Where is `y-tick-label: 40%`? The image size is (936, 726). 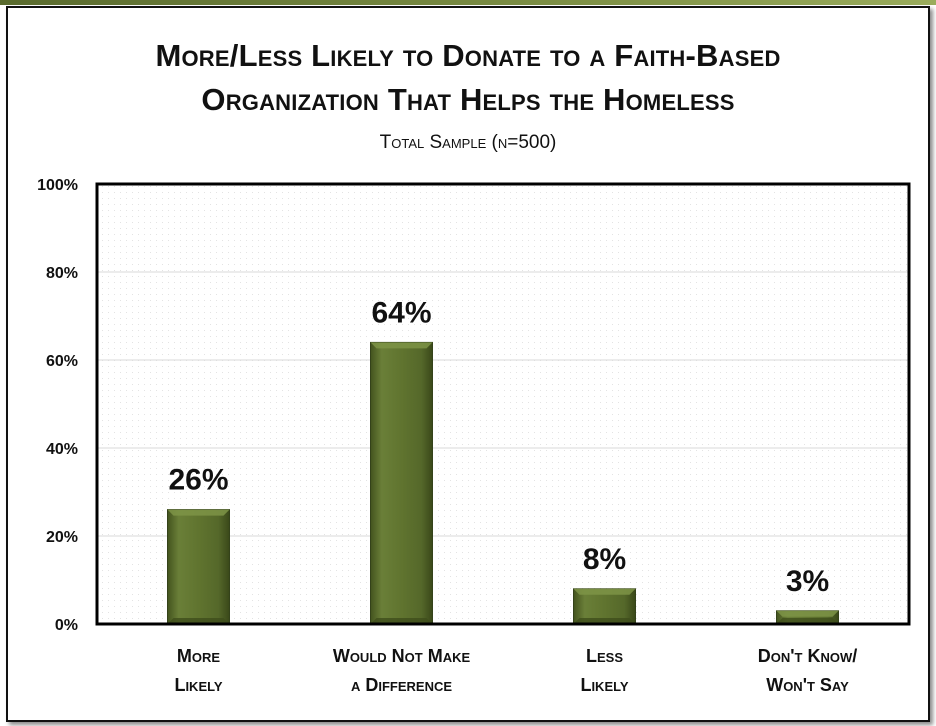
y-tick-label: 40% is located at coordinates (62, 449).